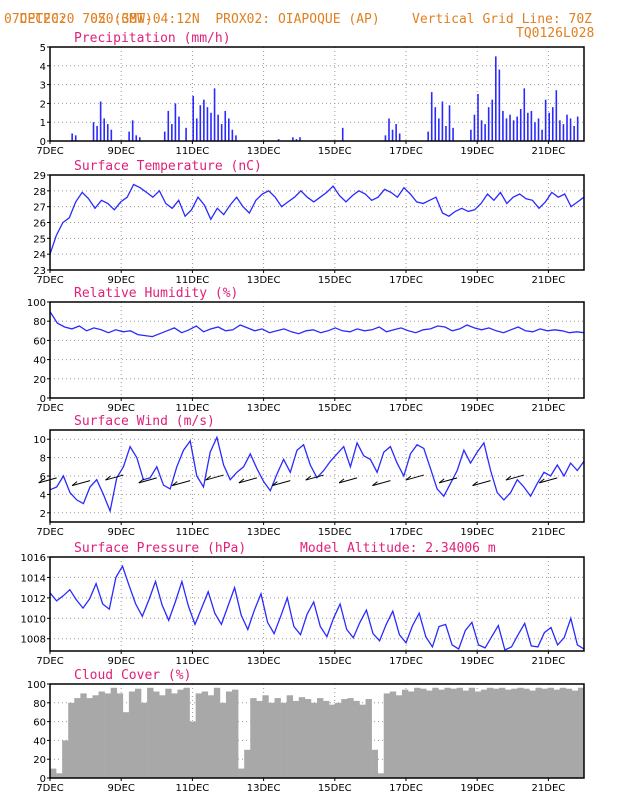  Describe the element at coordinates (43, 19) in the screenshot. I see `header-source: CPTEC:` at that location.